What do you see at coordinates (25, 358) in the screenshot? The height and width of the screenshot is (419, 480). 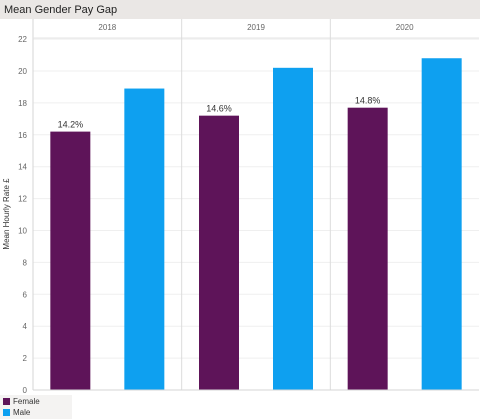 I see `y-tick-label: 2` at bounding box center [25, 358].